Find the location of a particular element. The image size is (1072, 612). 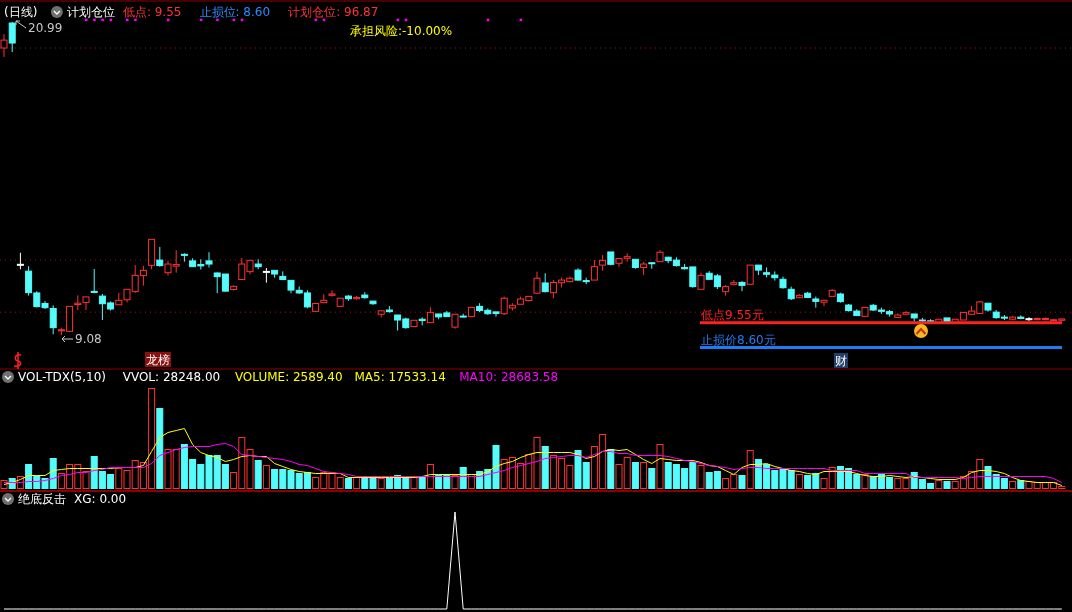

ref-line-label: 低点9.55元 is located at coordinates (732, 314).